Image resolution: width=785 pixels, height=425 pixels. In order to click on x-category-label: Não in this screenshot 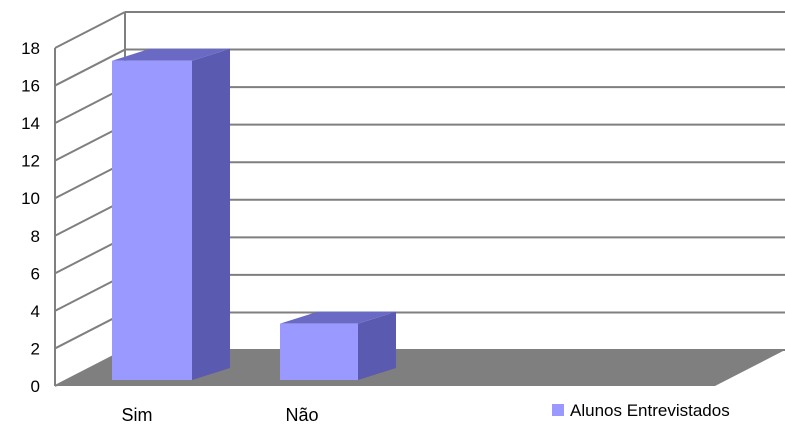, I will do `click(301, 415)`.